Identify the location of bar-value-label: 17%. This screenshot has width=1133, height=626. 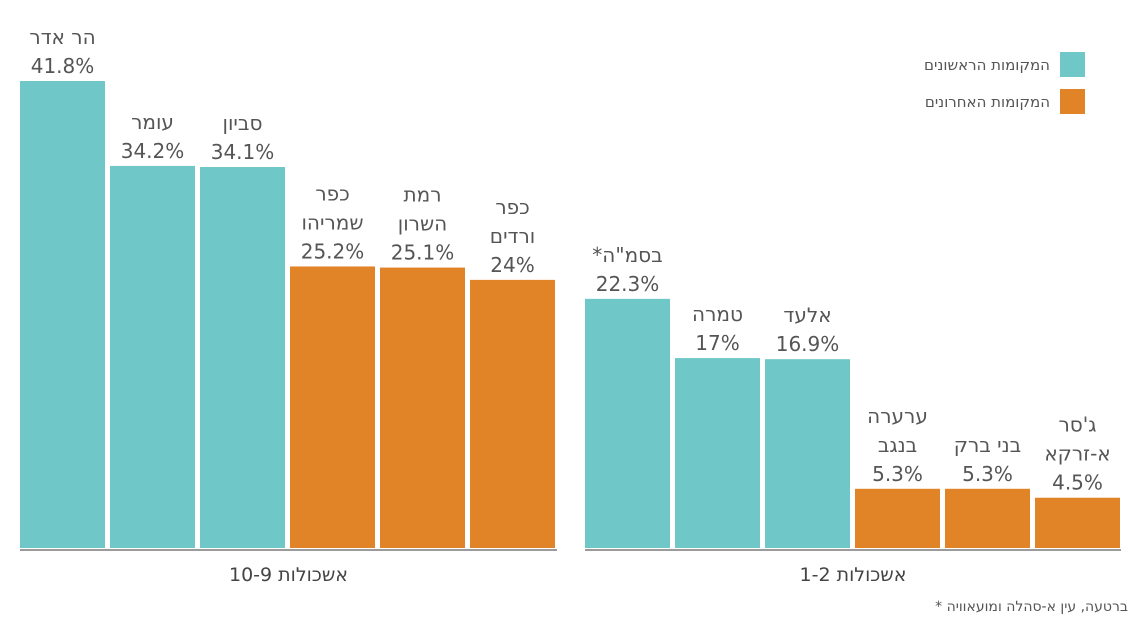
(717, 343).